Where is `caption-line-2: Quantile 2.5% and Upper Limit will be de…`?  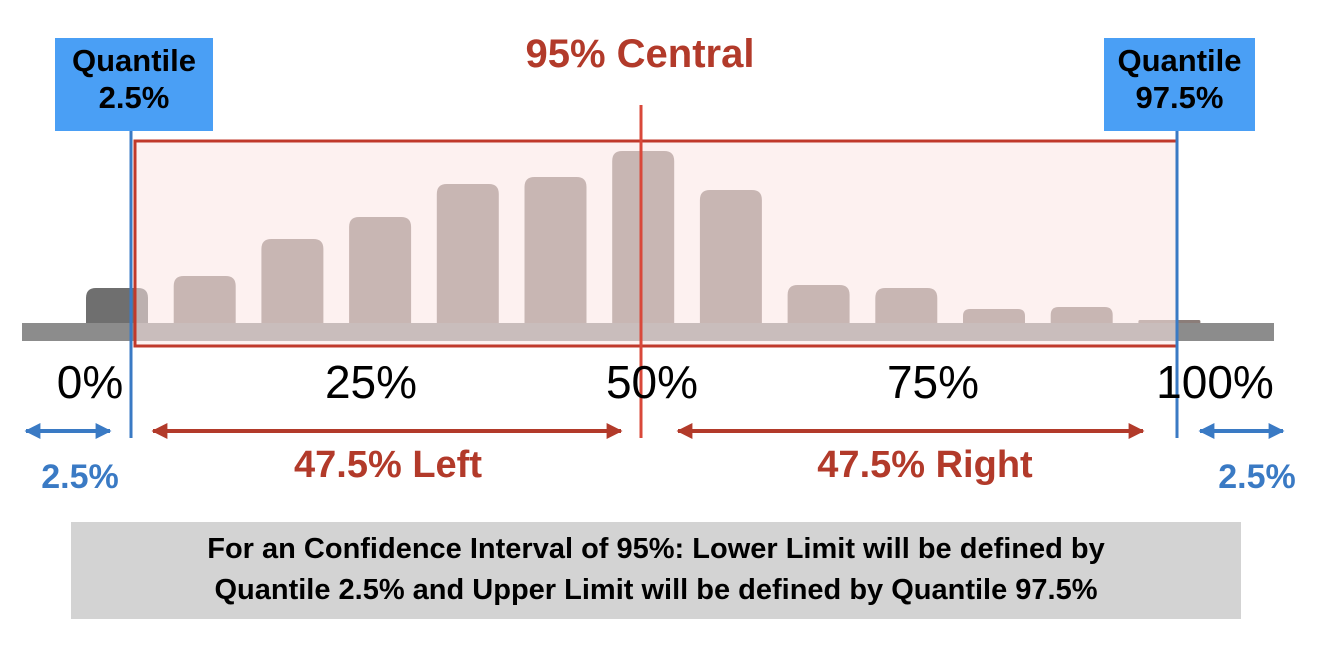
caption-line-2: Quantile 2.5% and Upper Limit will be de… is located at coordinates (656, 590).